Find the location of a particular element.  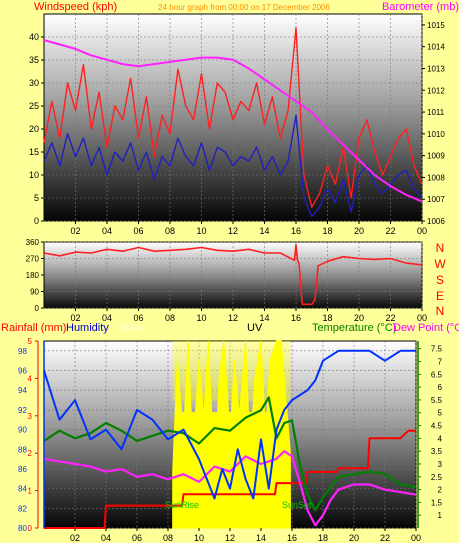

y-tick-label: 10 is located at coordinates (34, 175).